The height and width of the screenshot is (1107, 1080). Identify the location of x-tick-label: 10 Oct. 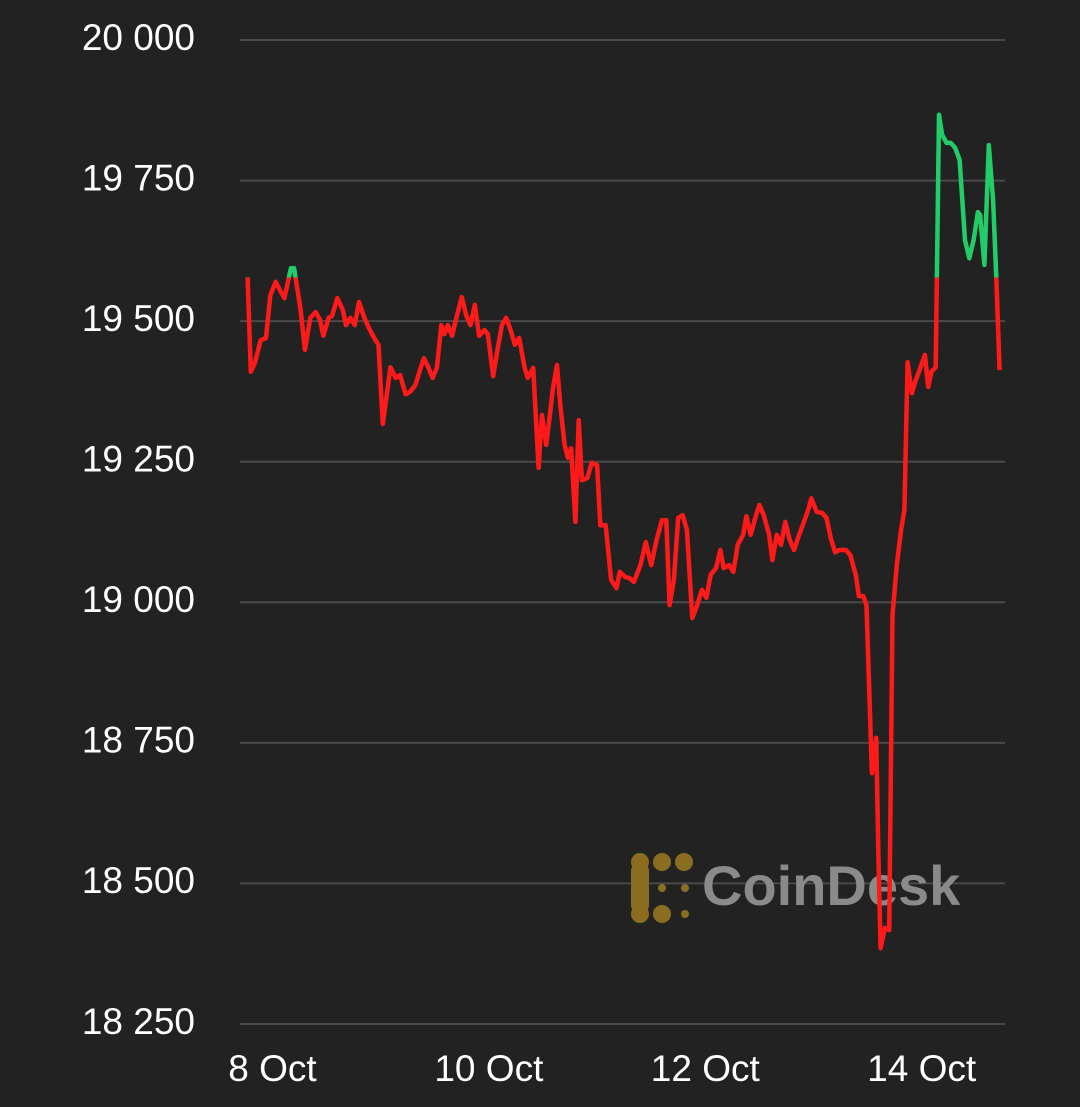
(489, 1068).